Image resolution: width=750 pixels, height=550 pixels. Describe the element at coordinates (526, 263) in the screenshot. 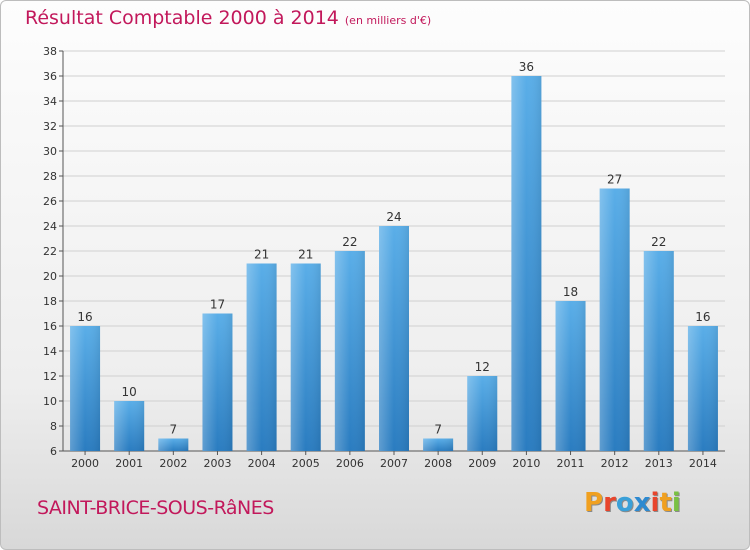

I see `bar-shine-2010` at that location.